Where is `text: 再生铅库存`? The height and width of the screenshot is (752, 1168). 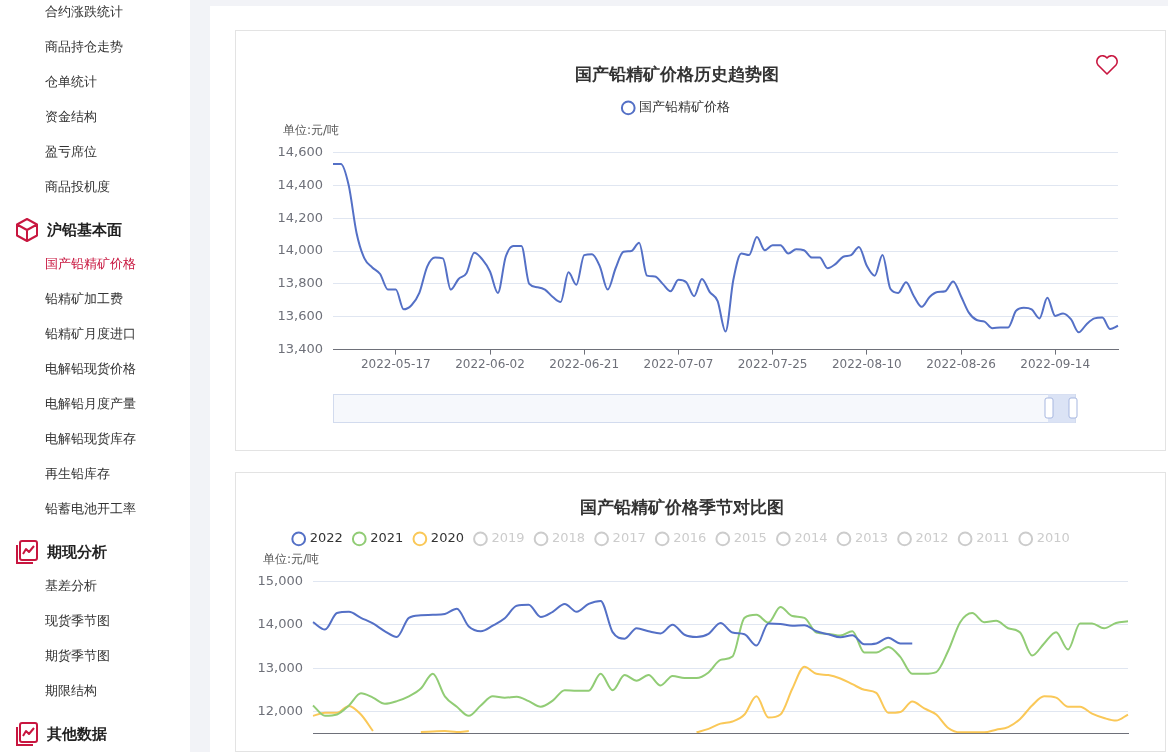
text: 再生铅库存 is located at coordinates (77, 474).